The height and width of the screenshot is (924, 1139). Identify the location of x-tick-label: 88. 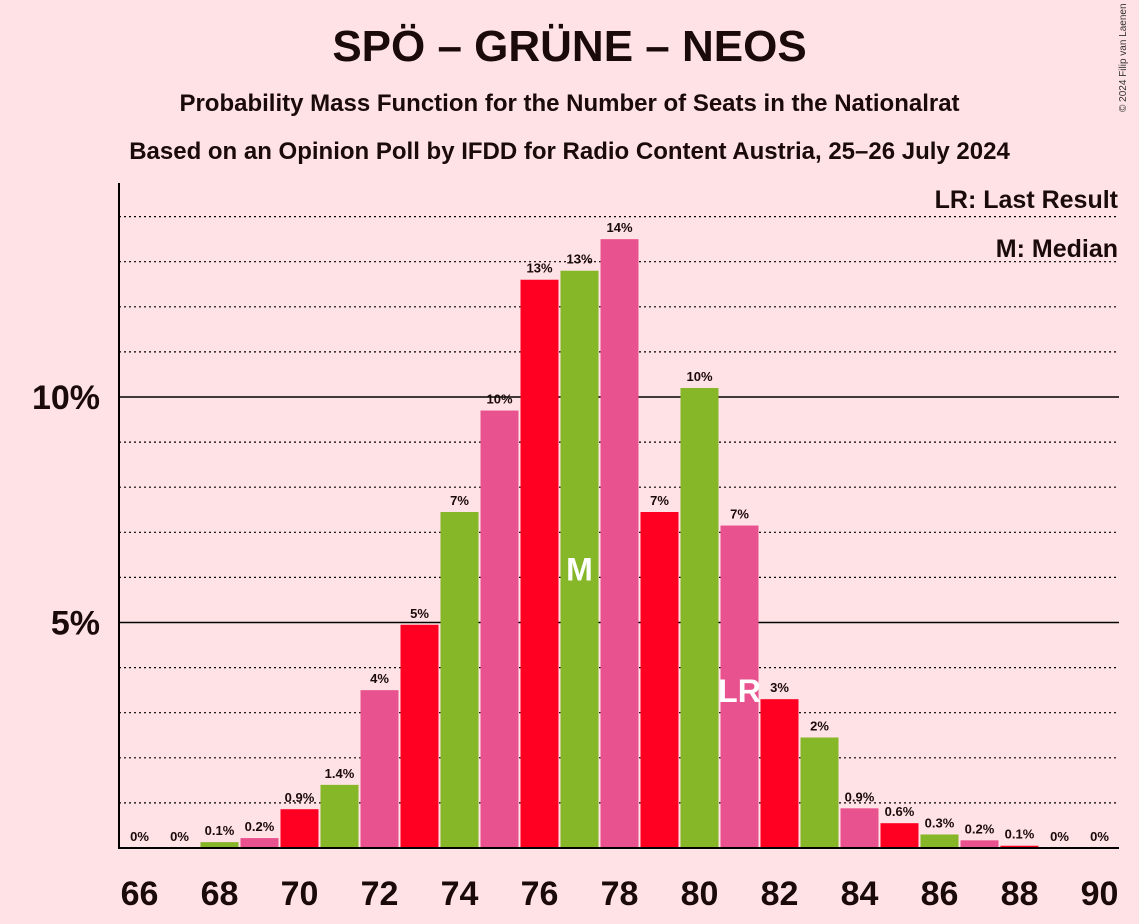
(1020, 894).